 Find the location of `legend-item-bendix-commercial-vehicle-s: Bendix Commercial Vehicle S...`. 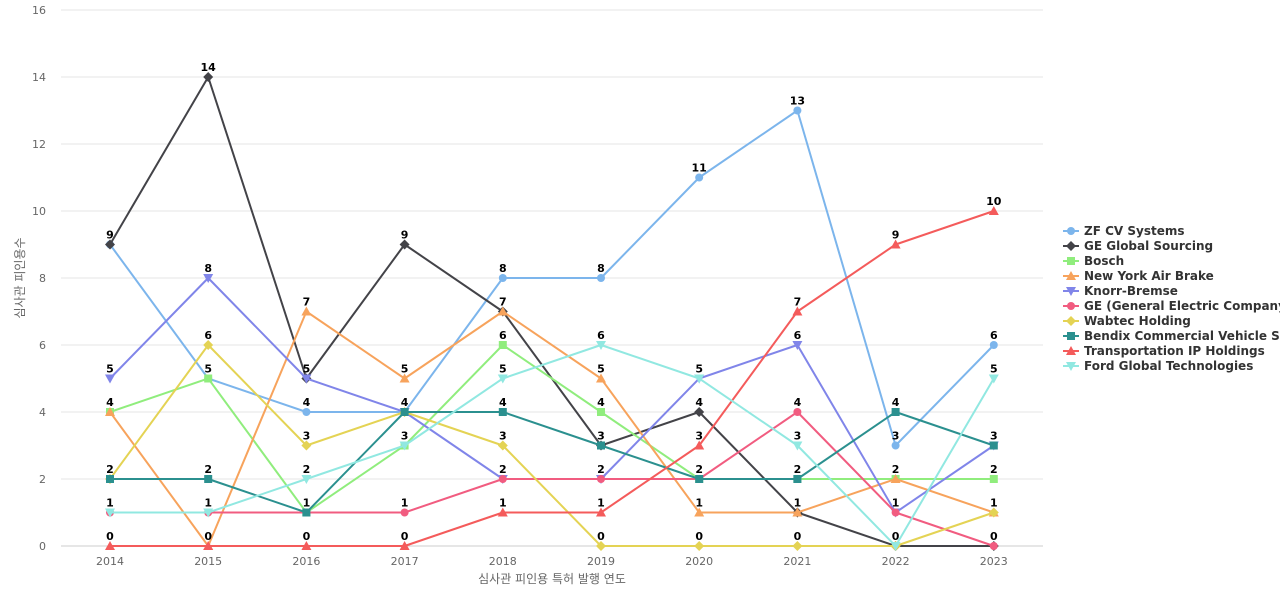

legend-item-bendix-commercial-vehicle-s: Bendix Commercial Vehicle S... is located at coordinates (1171, 336).